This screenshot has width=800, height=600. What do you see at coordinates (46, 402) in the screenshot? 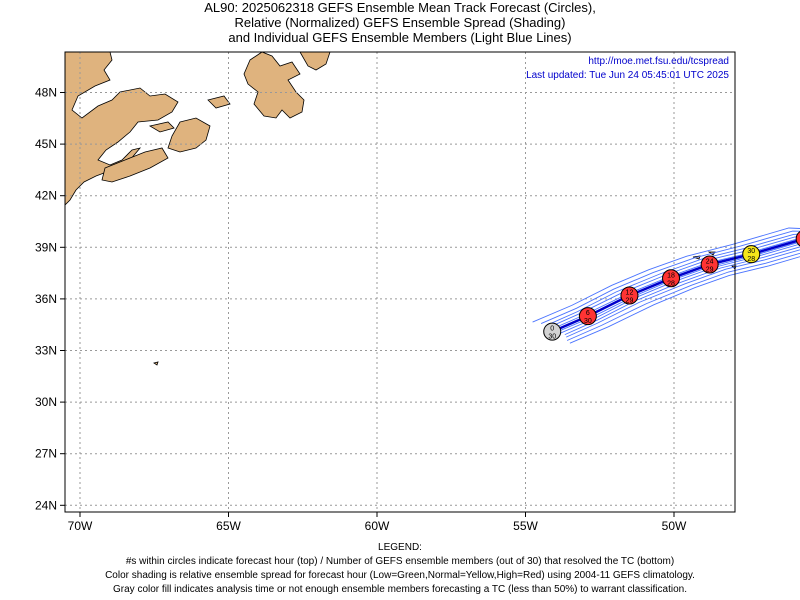
I see `lat-label: 30N` at bounding box center [46, 402].